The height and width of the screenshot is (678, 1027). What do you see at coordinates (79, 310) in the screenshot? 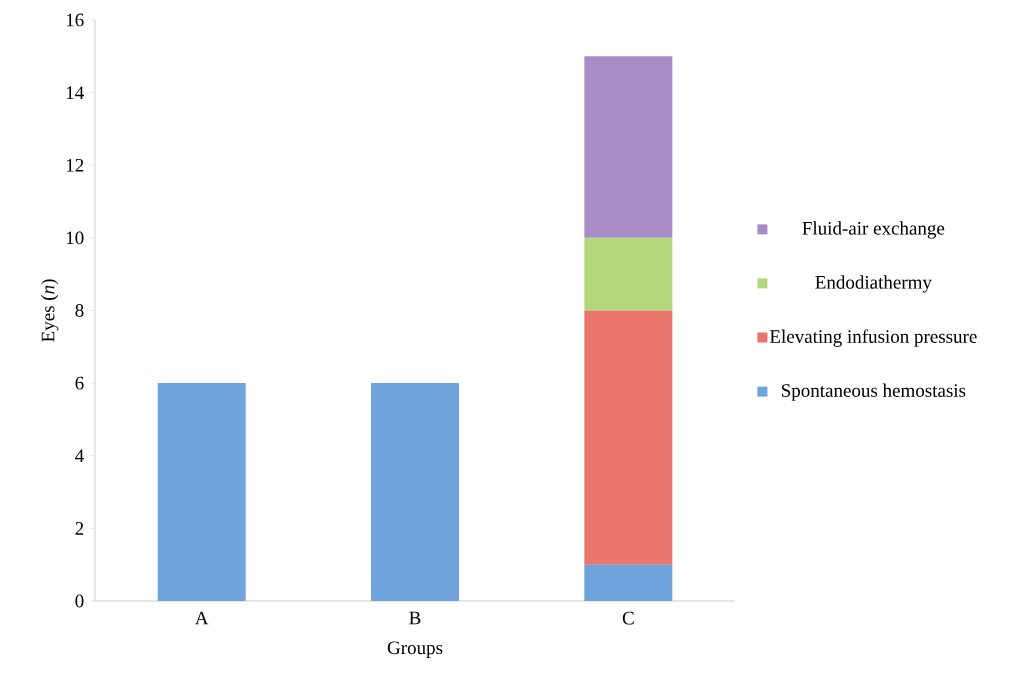
I see `y-tick-label: 8` at bounding box center [79, 310].